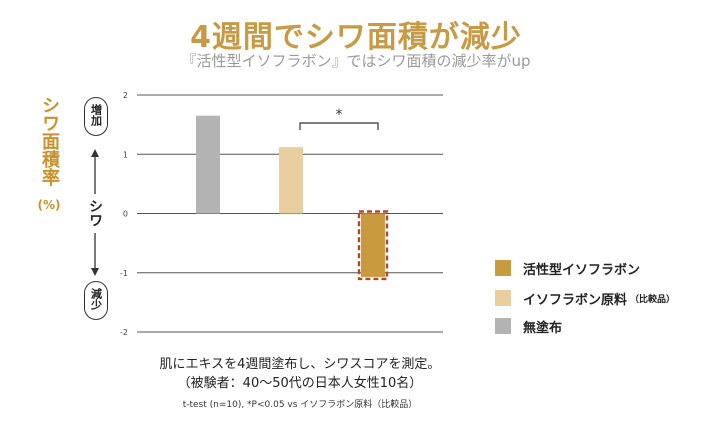 The image size is (712, 424). I want to click on bar-active, so click(373, 245).